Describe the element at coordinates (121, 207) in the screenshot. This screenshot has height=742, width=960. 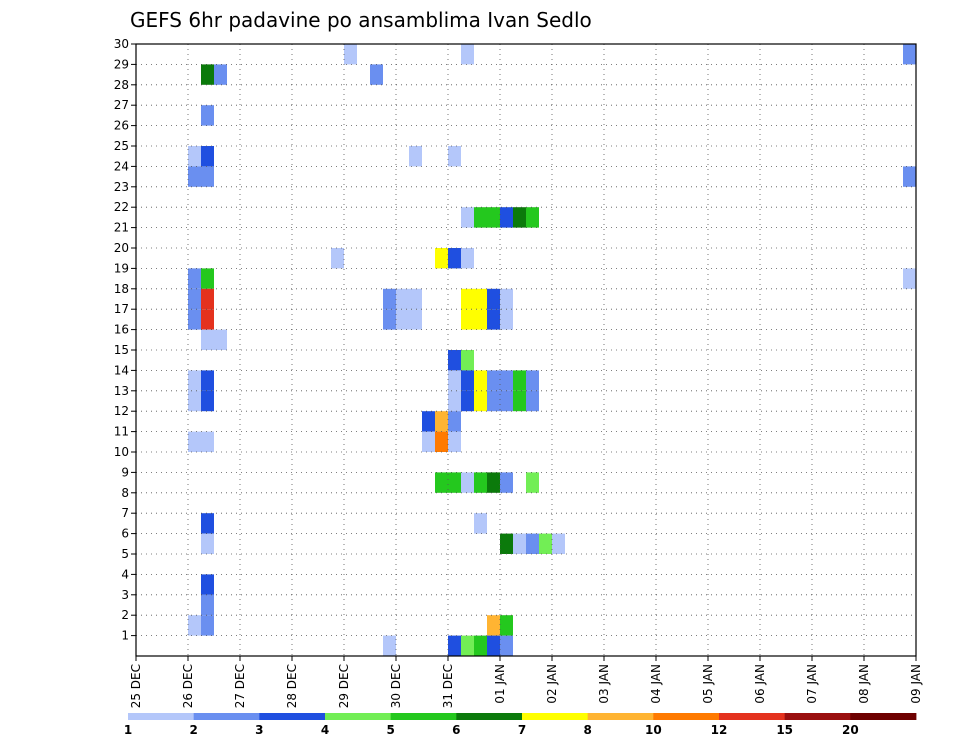
I see `y-tick-label: 22` at that location.